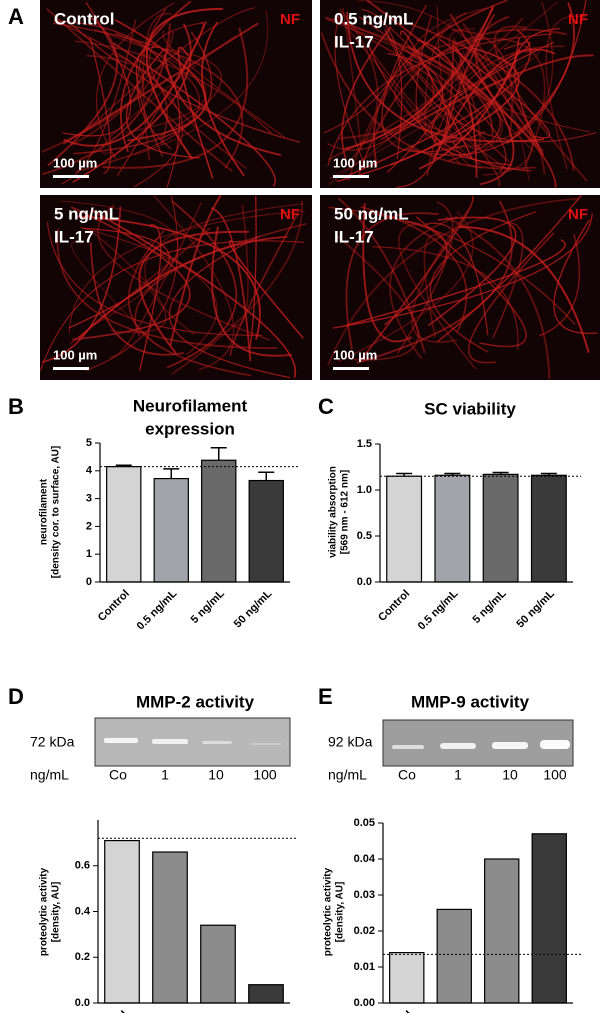 This screenshot has height=1013, width=600. What do you see at coordinates (44, 511) in the screenshot?
I see `y-axis-label: neurofilament` at bounding box center [44, 511].